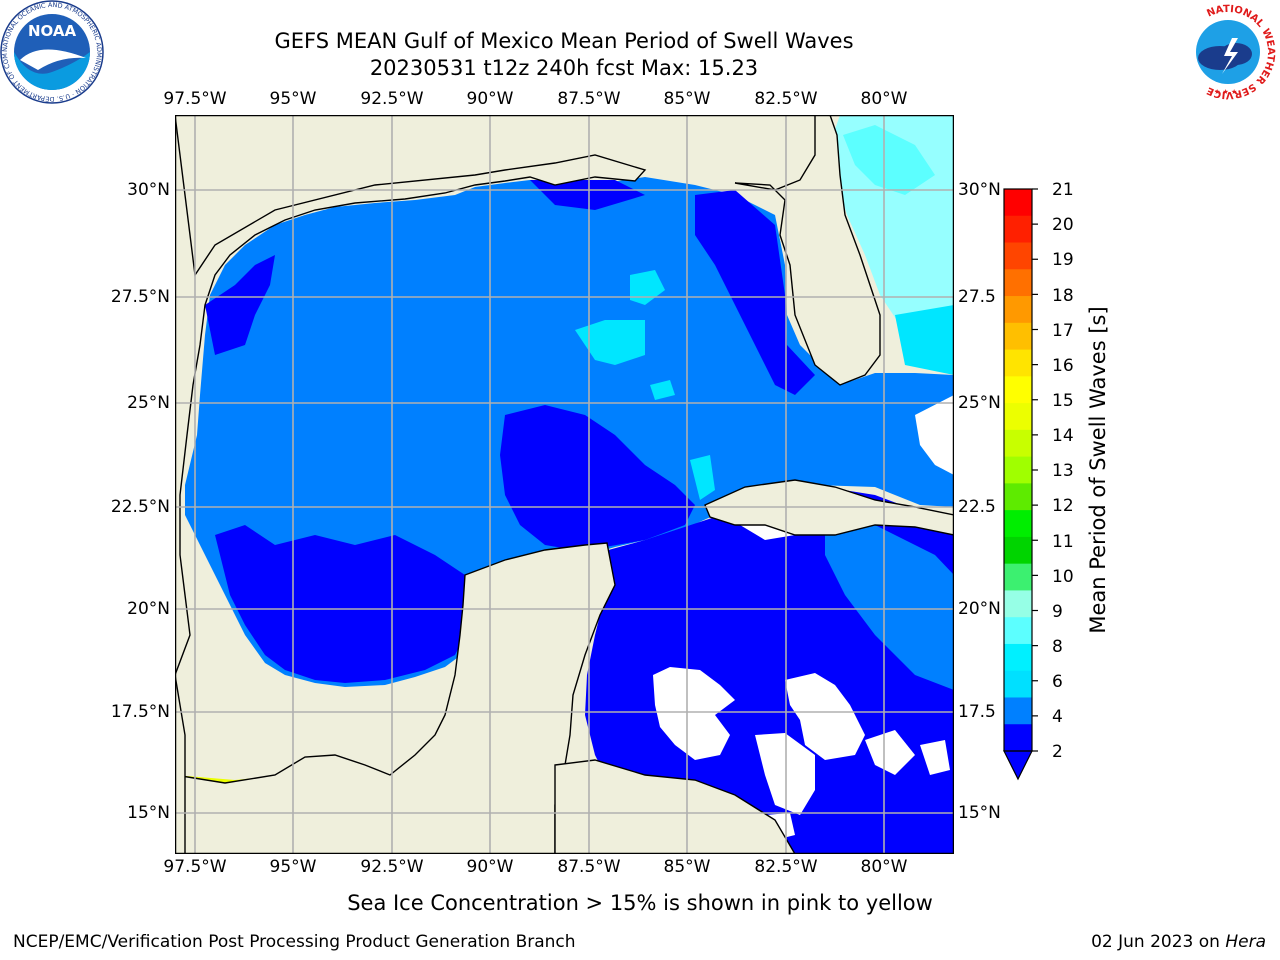 Image resolution: width=1280 pixels, height=960 pixels. Describe the element at coordinates (755, 292) in the screenshot. I see `northeast-gulf-deep` at that location.